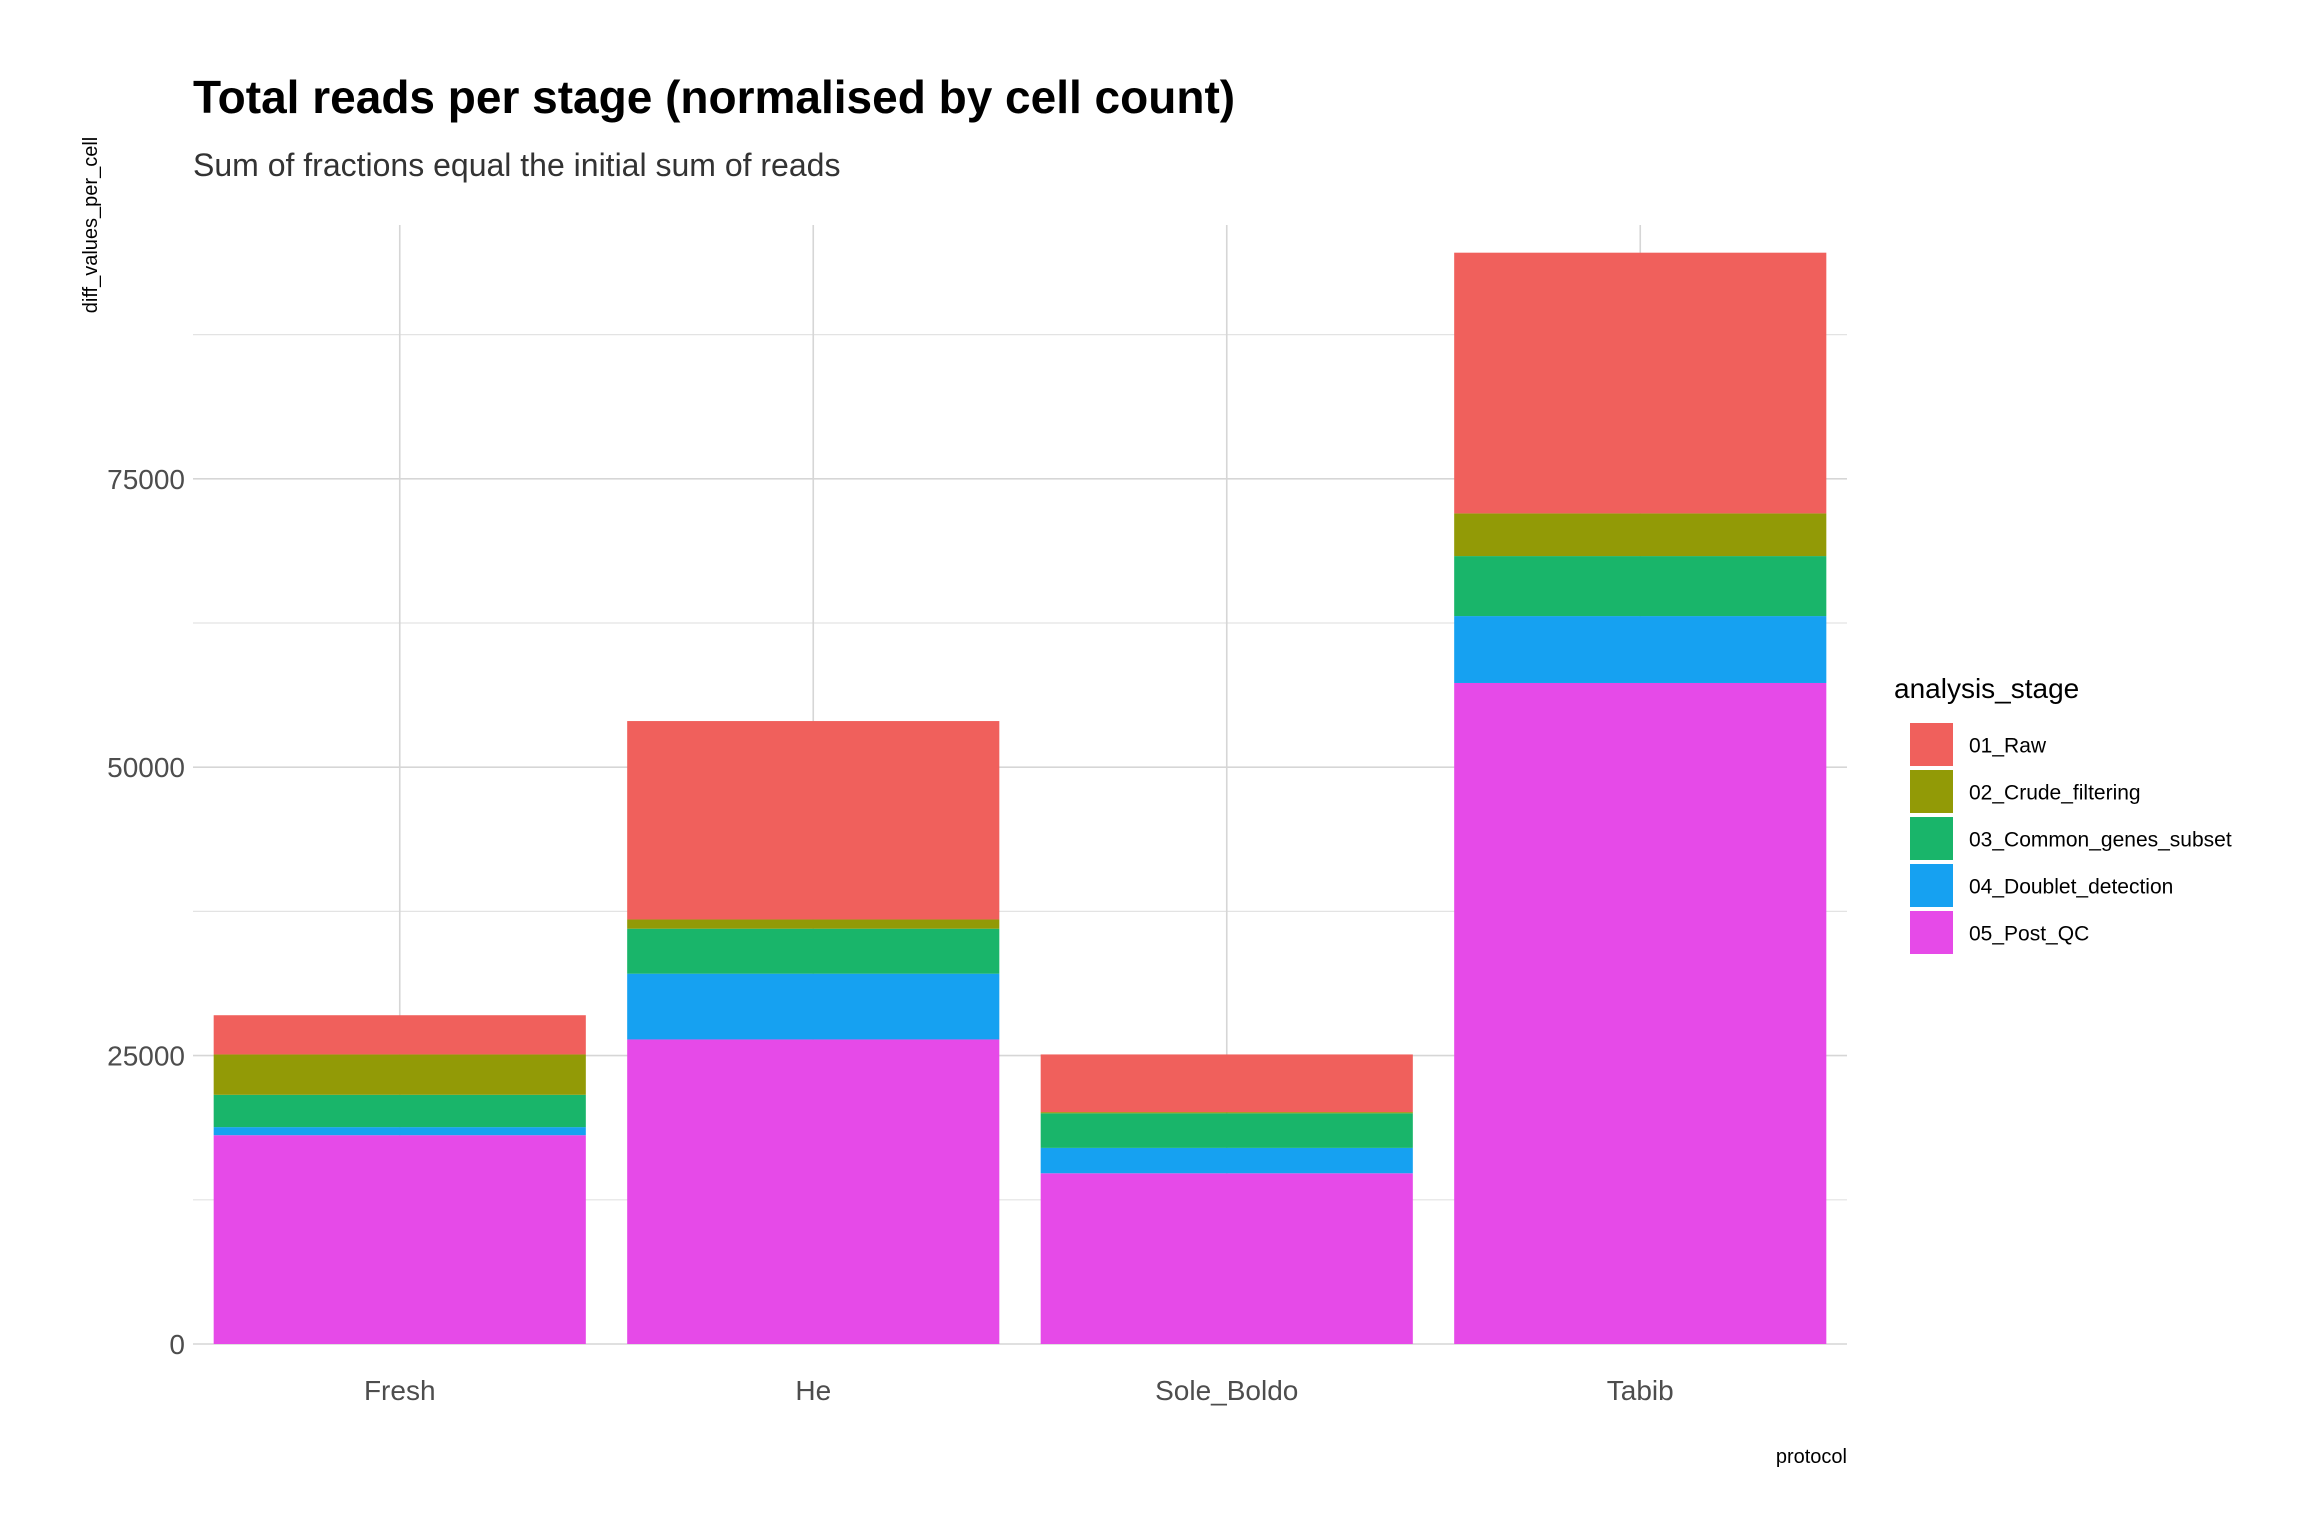 Image resolution: width=2304 pixels, height=1536 pixels. What do you see at coordinates (2029, 934) in the screenshot?
I see `legend-label: 05_Post_QC` at bounding box center [2029, 934].